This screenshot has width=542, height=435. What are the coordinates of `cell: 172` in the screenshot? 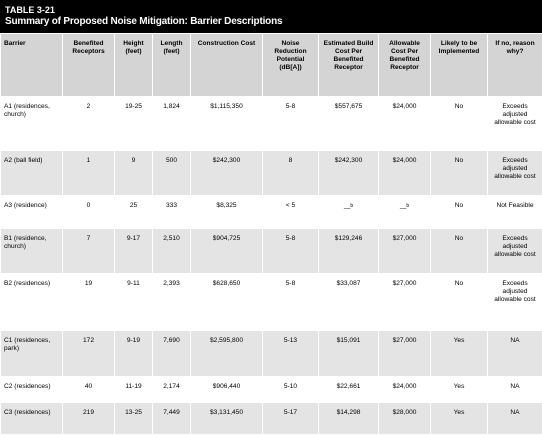 It's located at (88, 353).